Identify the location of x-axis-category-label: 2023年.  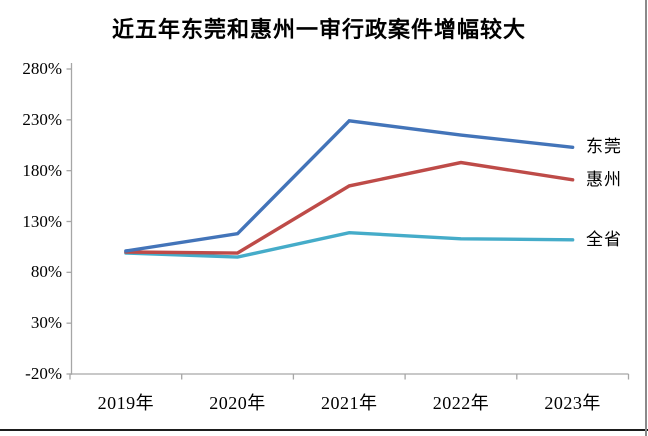
(572, 403).